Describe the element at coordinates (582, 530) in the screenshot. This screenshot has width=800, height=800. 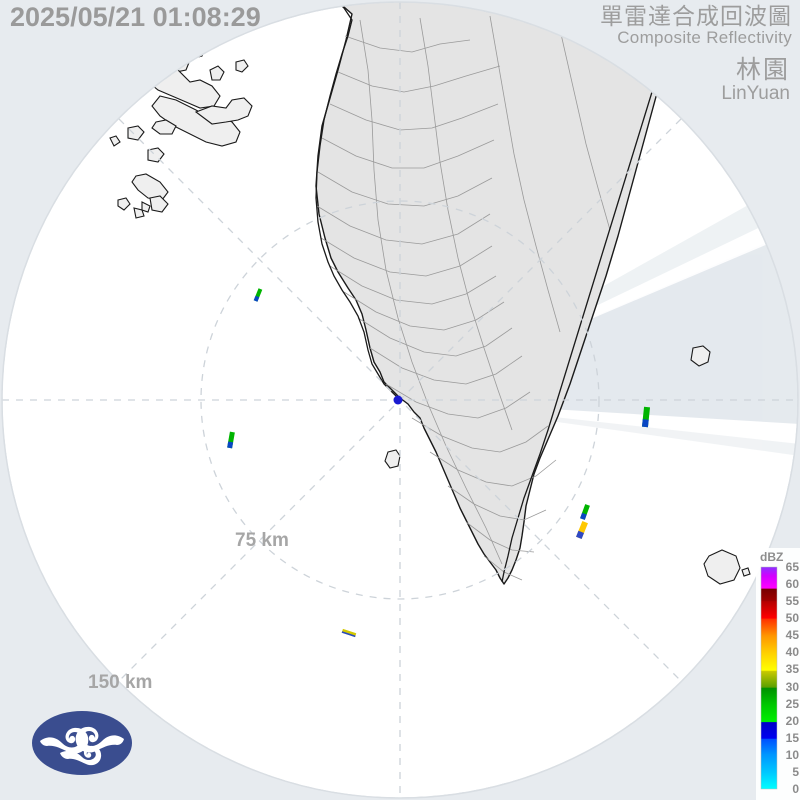
I see `echo-se-lower` at that location.